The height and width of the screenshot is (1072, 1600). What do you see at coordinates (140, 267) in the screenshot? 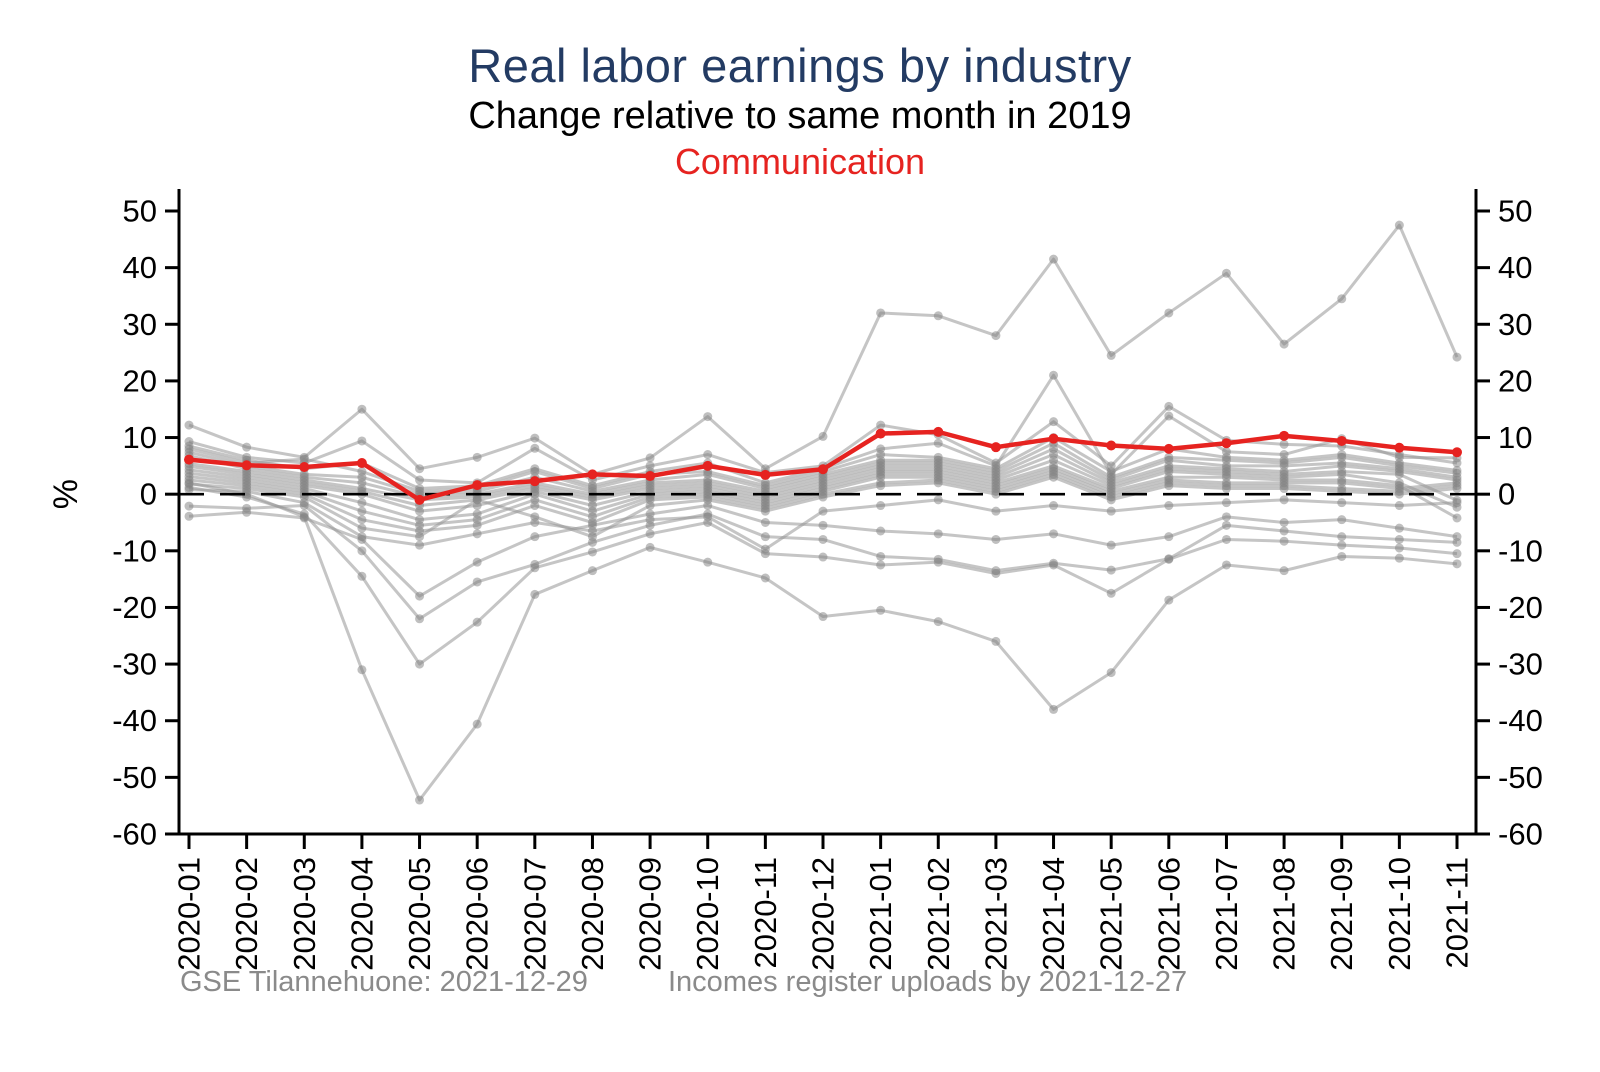
I see `y-tick-label-left: 40` at bounding box center [140, 267].